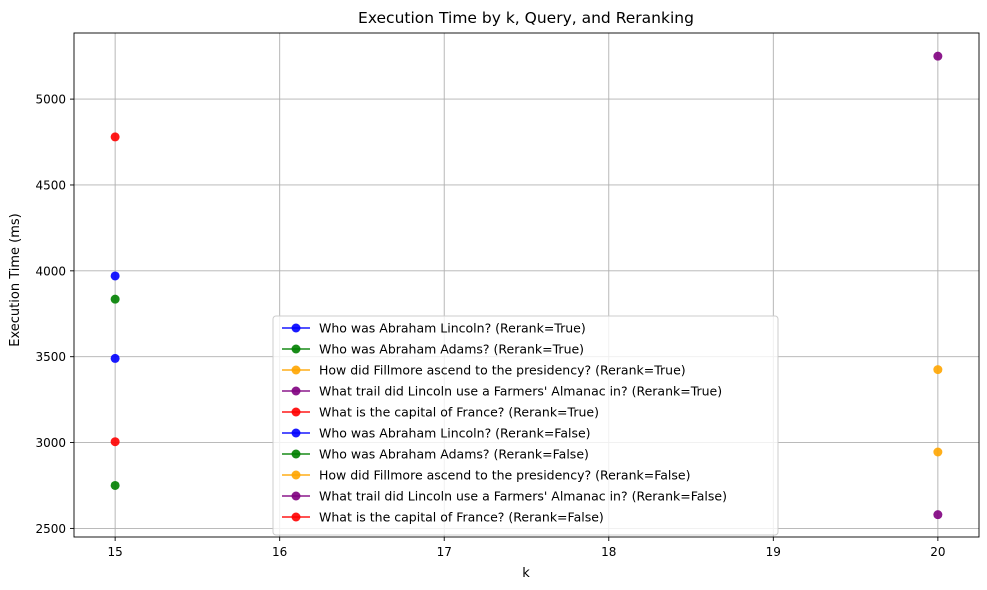 Image resolution: width=987 pixels, height=590 pixels. I want to click on legend-item: Who was Abraham Adams? (Rerank=False), so click(435, 454).